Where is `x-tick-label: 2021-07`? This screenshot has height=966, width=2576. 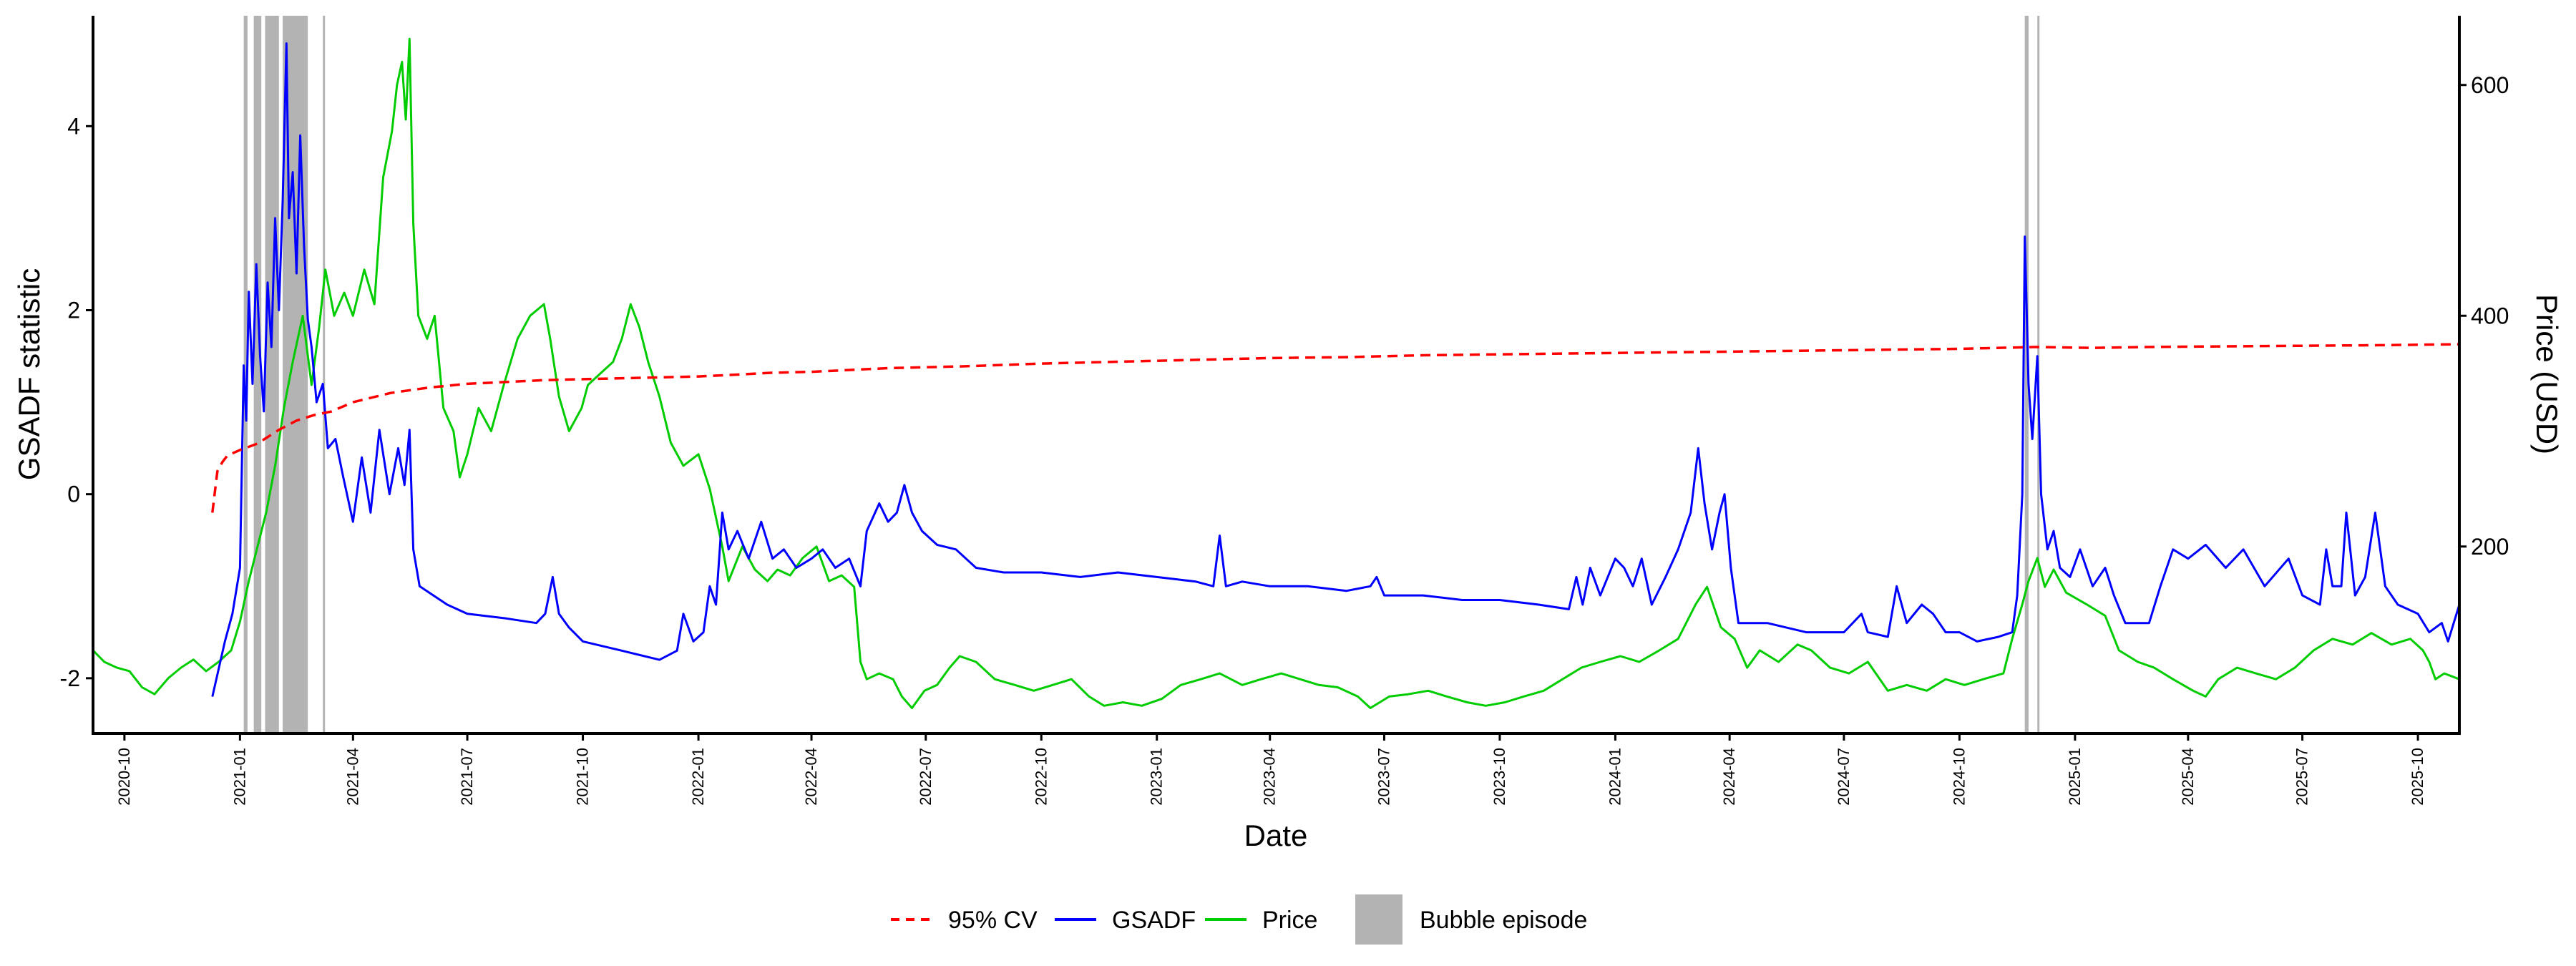 x-tick-label: 2021-07 is located at coordinates (467, 777).